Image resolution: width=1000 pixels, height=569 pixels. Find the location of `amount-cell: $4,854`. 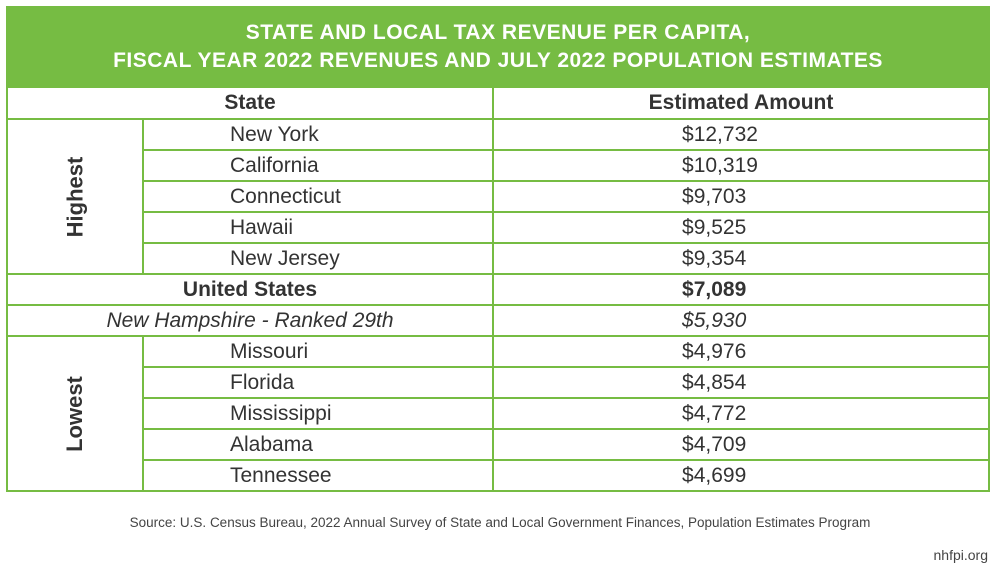

amount-cell: $4,854 is located at coordinates (741, 382).